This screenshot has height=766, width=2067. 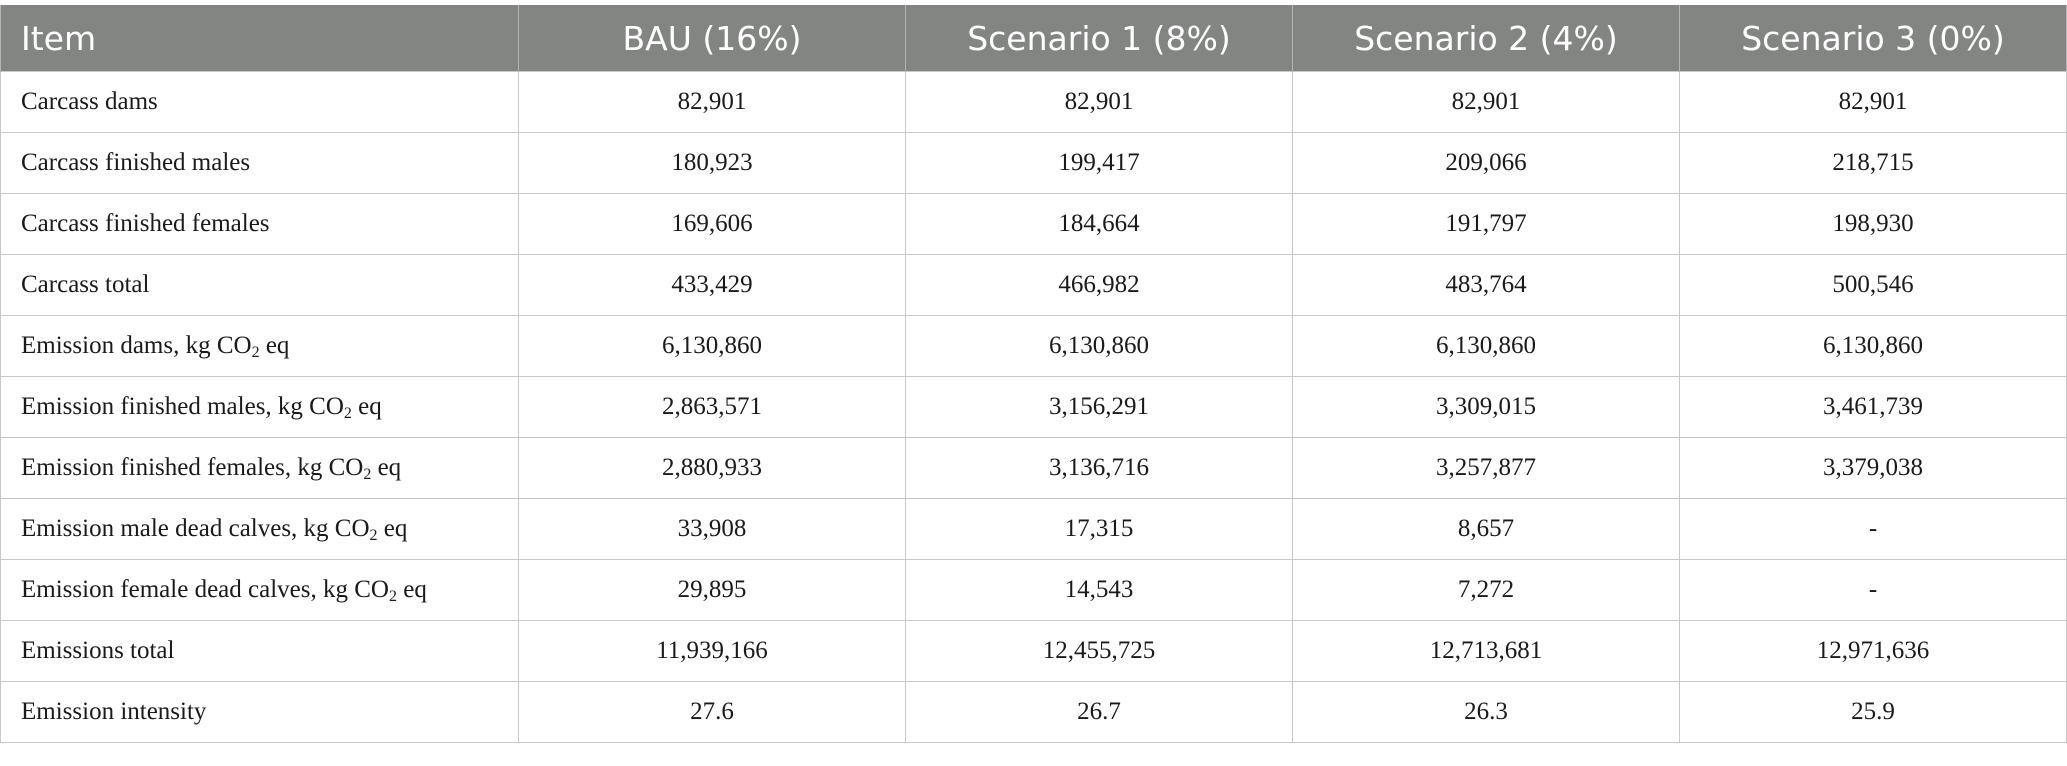 What do you see at coordinates (1486, 407) in the screenshot?
I see `cell-value: 3,309,015` at bounding box center [1486, 407].